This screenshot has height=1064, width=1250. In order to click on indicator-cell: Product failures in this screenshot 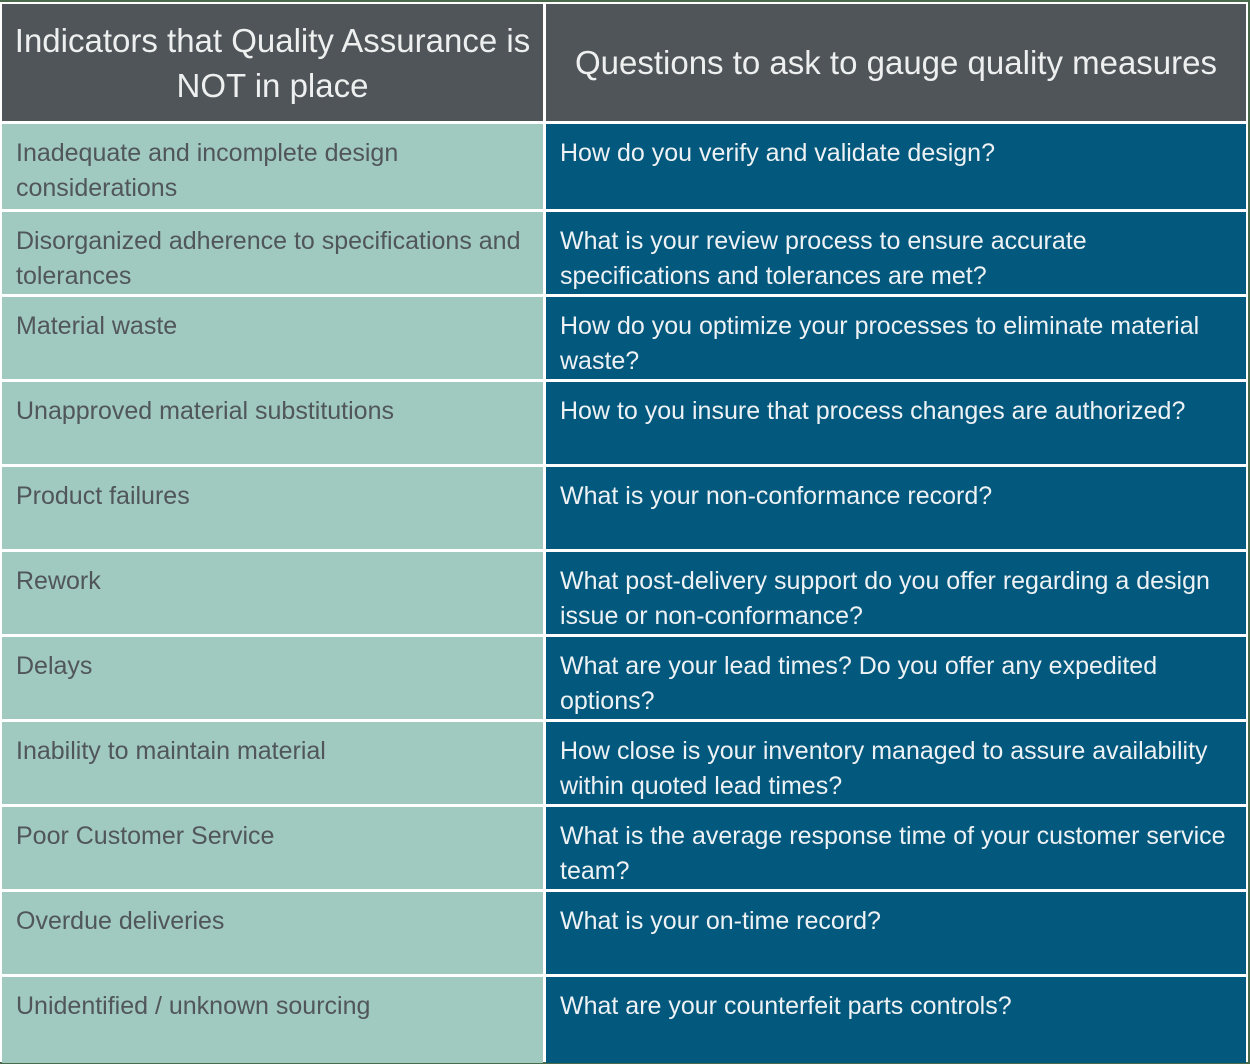, I will do `click(272, 508)`.